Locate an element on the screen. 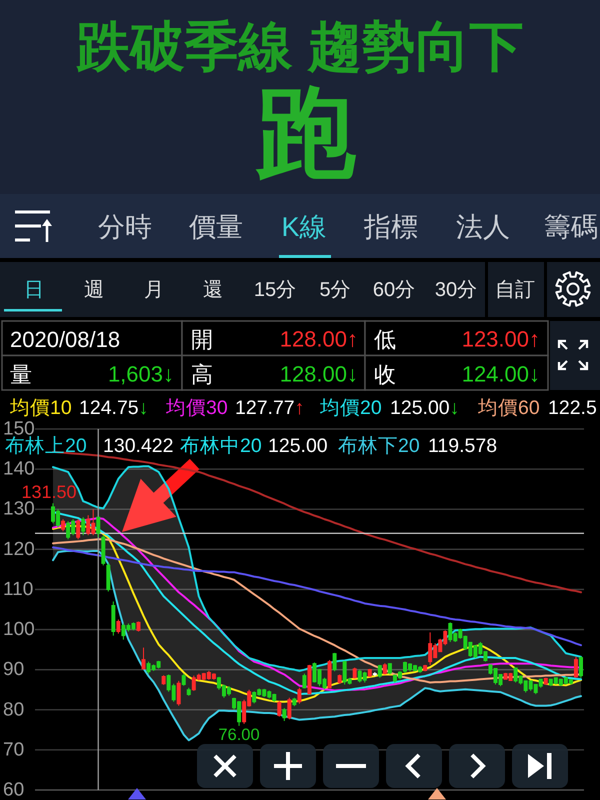 Image resolution: width=600 pixels, height=800 pixels. annotation: 130.422 is located at coordinates (138, 446).